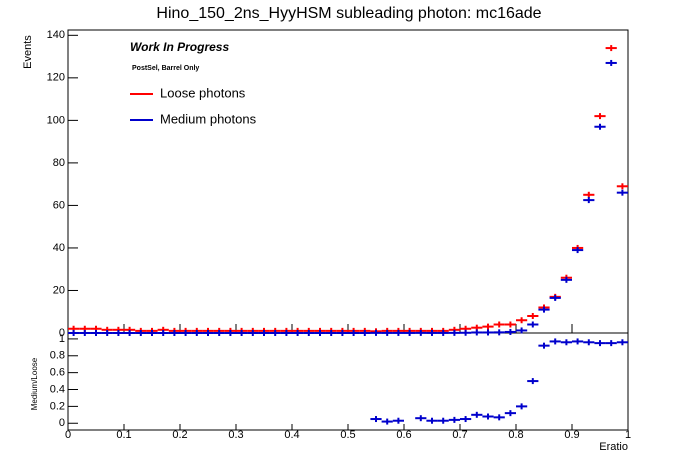 The image size is (698, 476). What do you see at coordinates (203, 92) in the screenshot?
I see `legend-label: Loose photons` at bounding box center [203, 92].